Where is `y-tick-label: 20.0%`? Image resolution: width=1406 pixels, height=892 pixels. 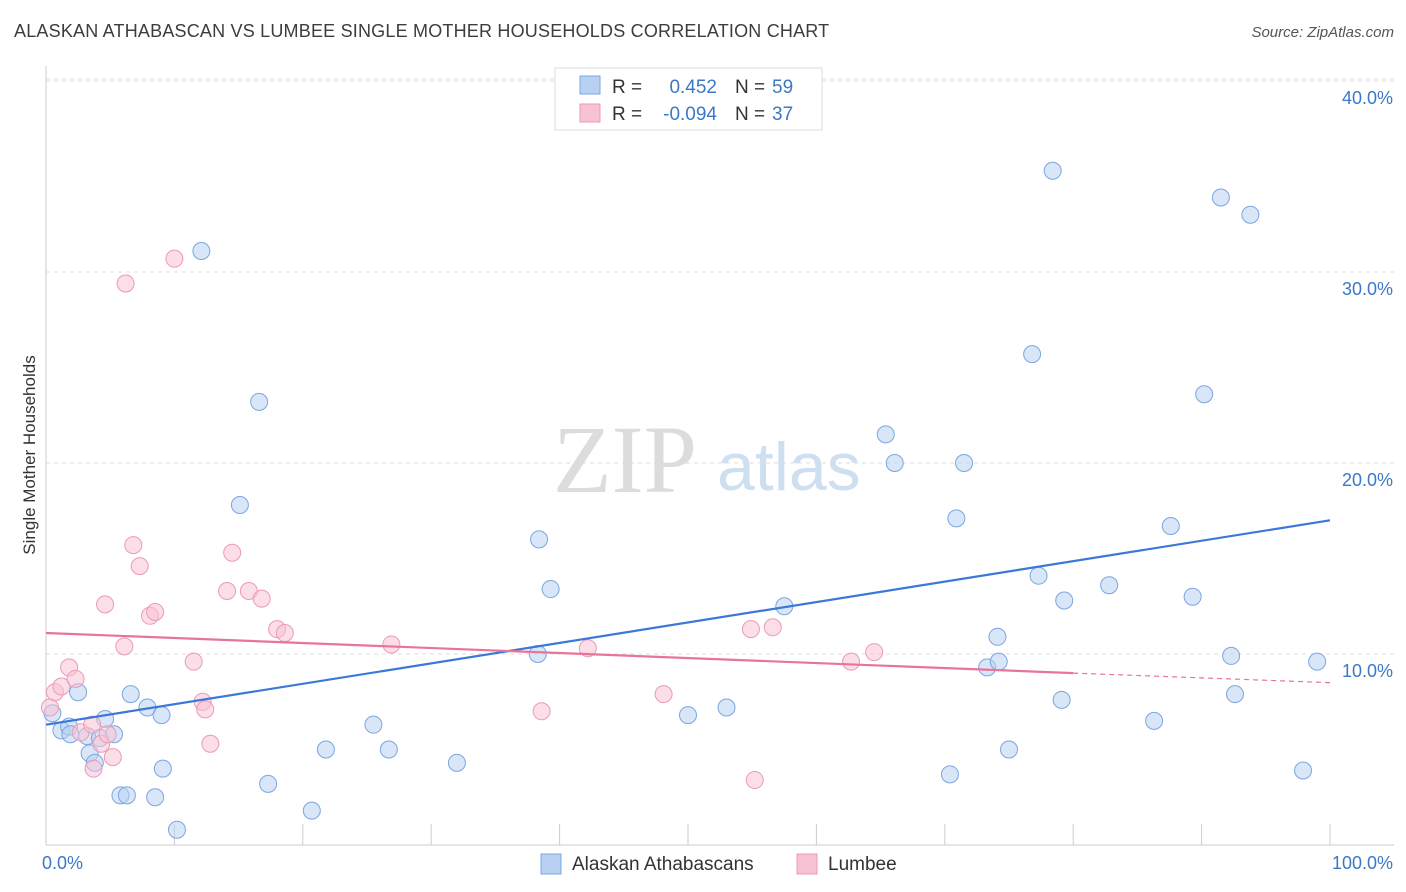
y-tick-label: 20.0% is located at coordinates (1367, 480).